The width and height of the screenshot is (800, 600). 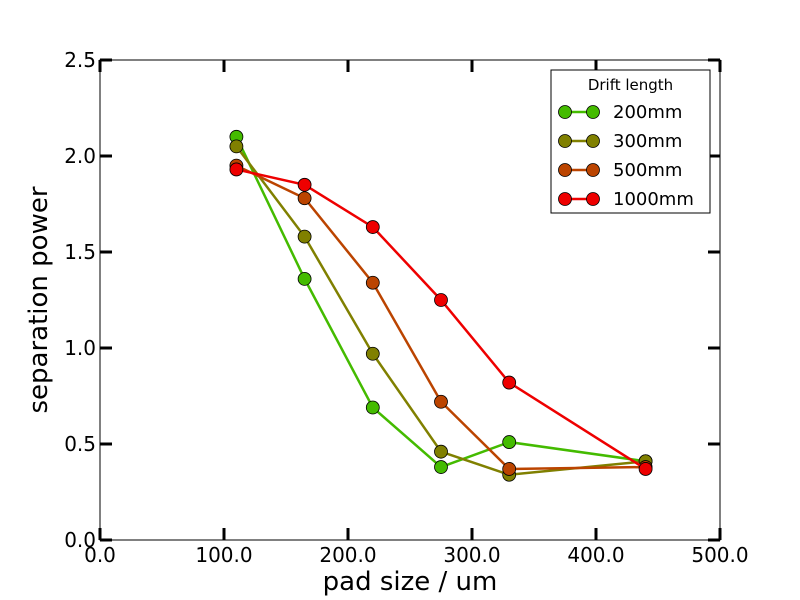 What do you see at coordinates (630, 85) in the screenshot?
I see `legend-title: Drift length` at bounding box center [630, 85].